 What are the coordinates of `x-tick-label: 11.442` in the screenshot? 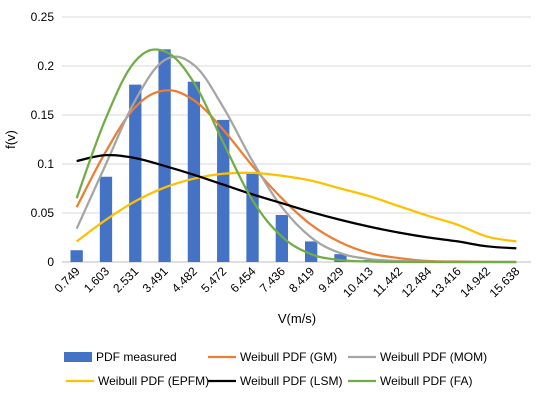 It's located at (387, 281).